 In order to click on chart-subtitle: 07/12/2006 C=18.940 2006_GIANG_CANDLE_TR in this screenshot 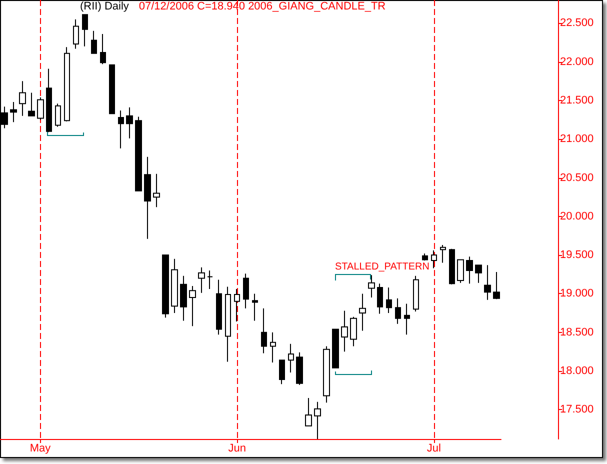, I will do `click(262, 6)`.